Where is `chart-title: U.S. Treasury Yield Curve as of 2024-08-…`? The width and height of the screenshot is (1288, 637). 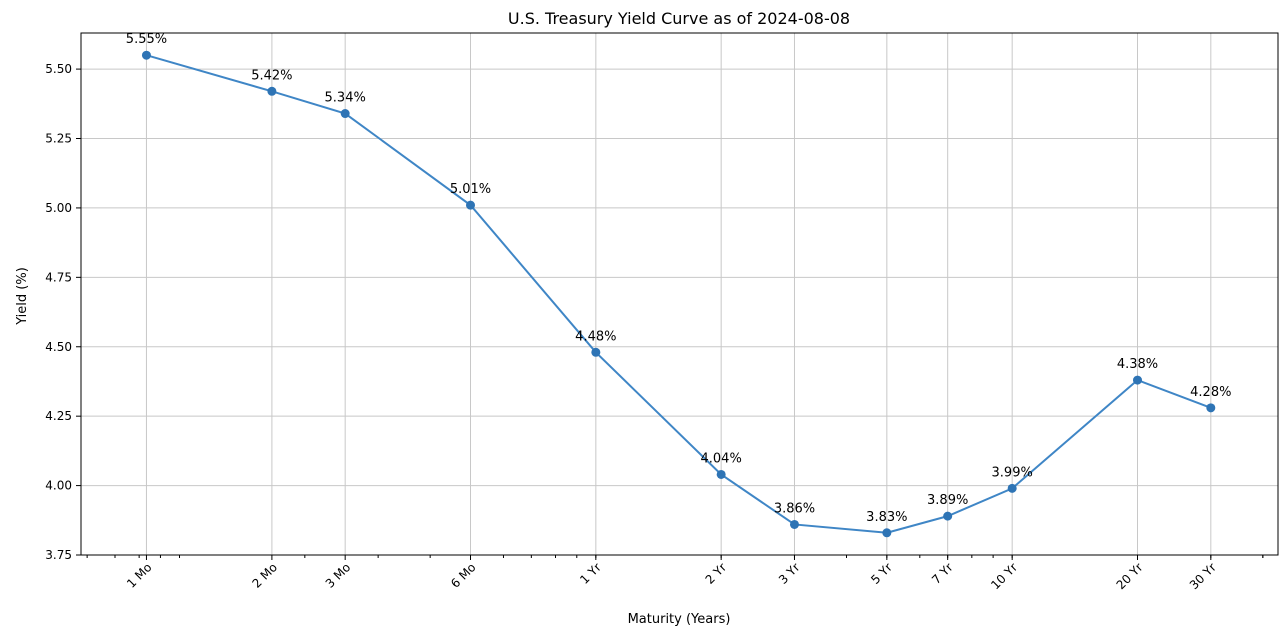
chart-title: U.S. Treasury Yield Curve as of 2024-08-… is located at coordinates (679, 18).